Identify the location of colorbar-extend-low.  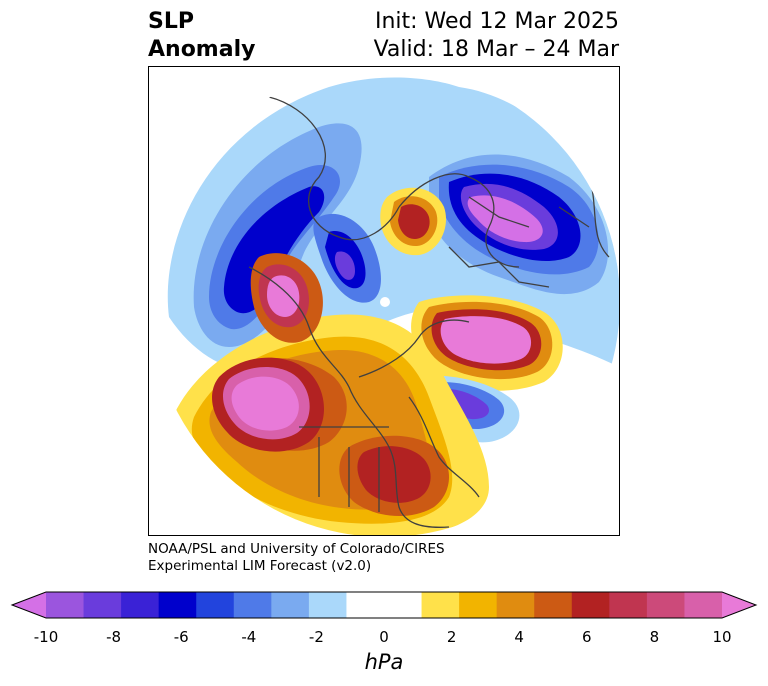
(29, 605).